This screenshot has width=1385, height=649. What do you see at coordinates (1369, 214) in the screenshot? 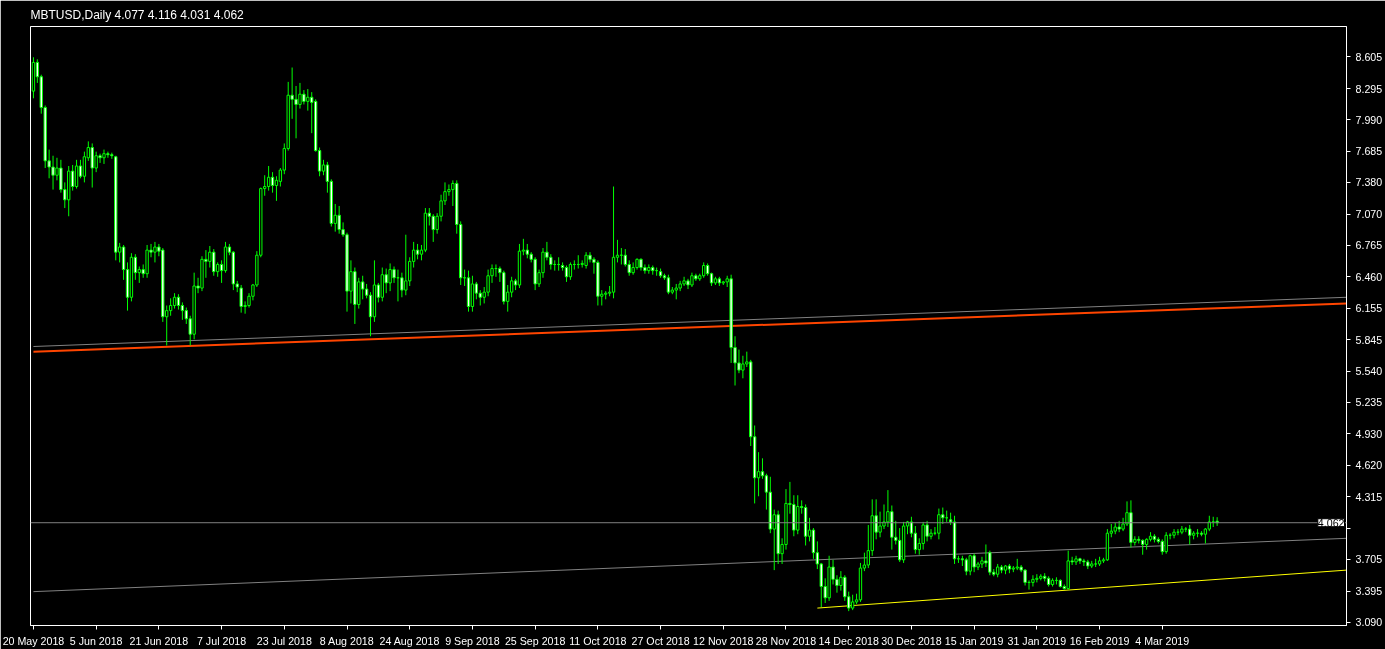
I see `y-tick-label: 7.070` at bounding box center [1369, 214].